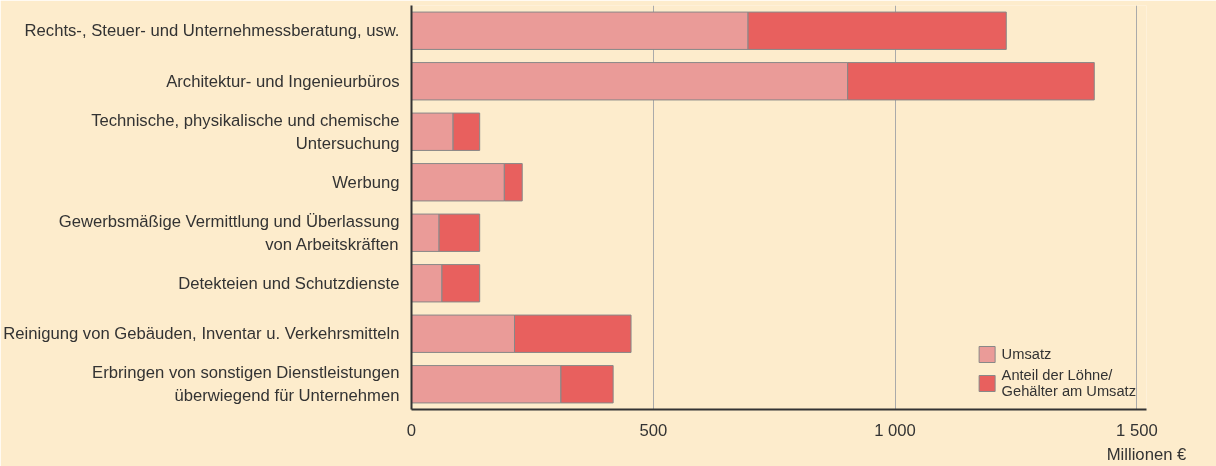 Image resolution: width=1216 pixels, height=466 pixels. What do you see at coordinates (246, 384) in the screenshot?
I see `y-tick-label: Erbringen von sonstigen Dienstleistungen überwiegend für Unternehmen` at bounding box center [246, 384].